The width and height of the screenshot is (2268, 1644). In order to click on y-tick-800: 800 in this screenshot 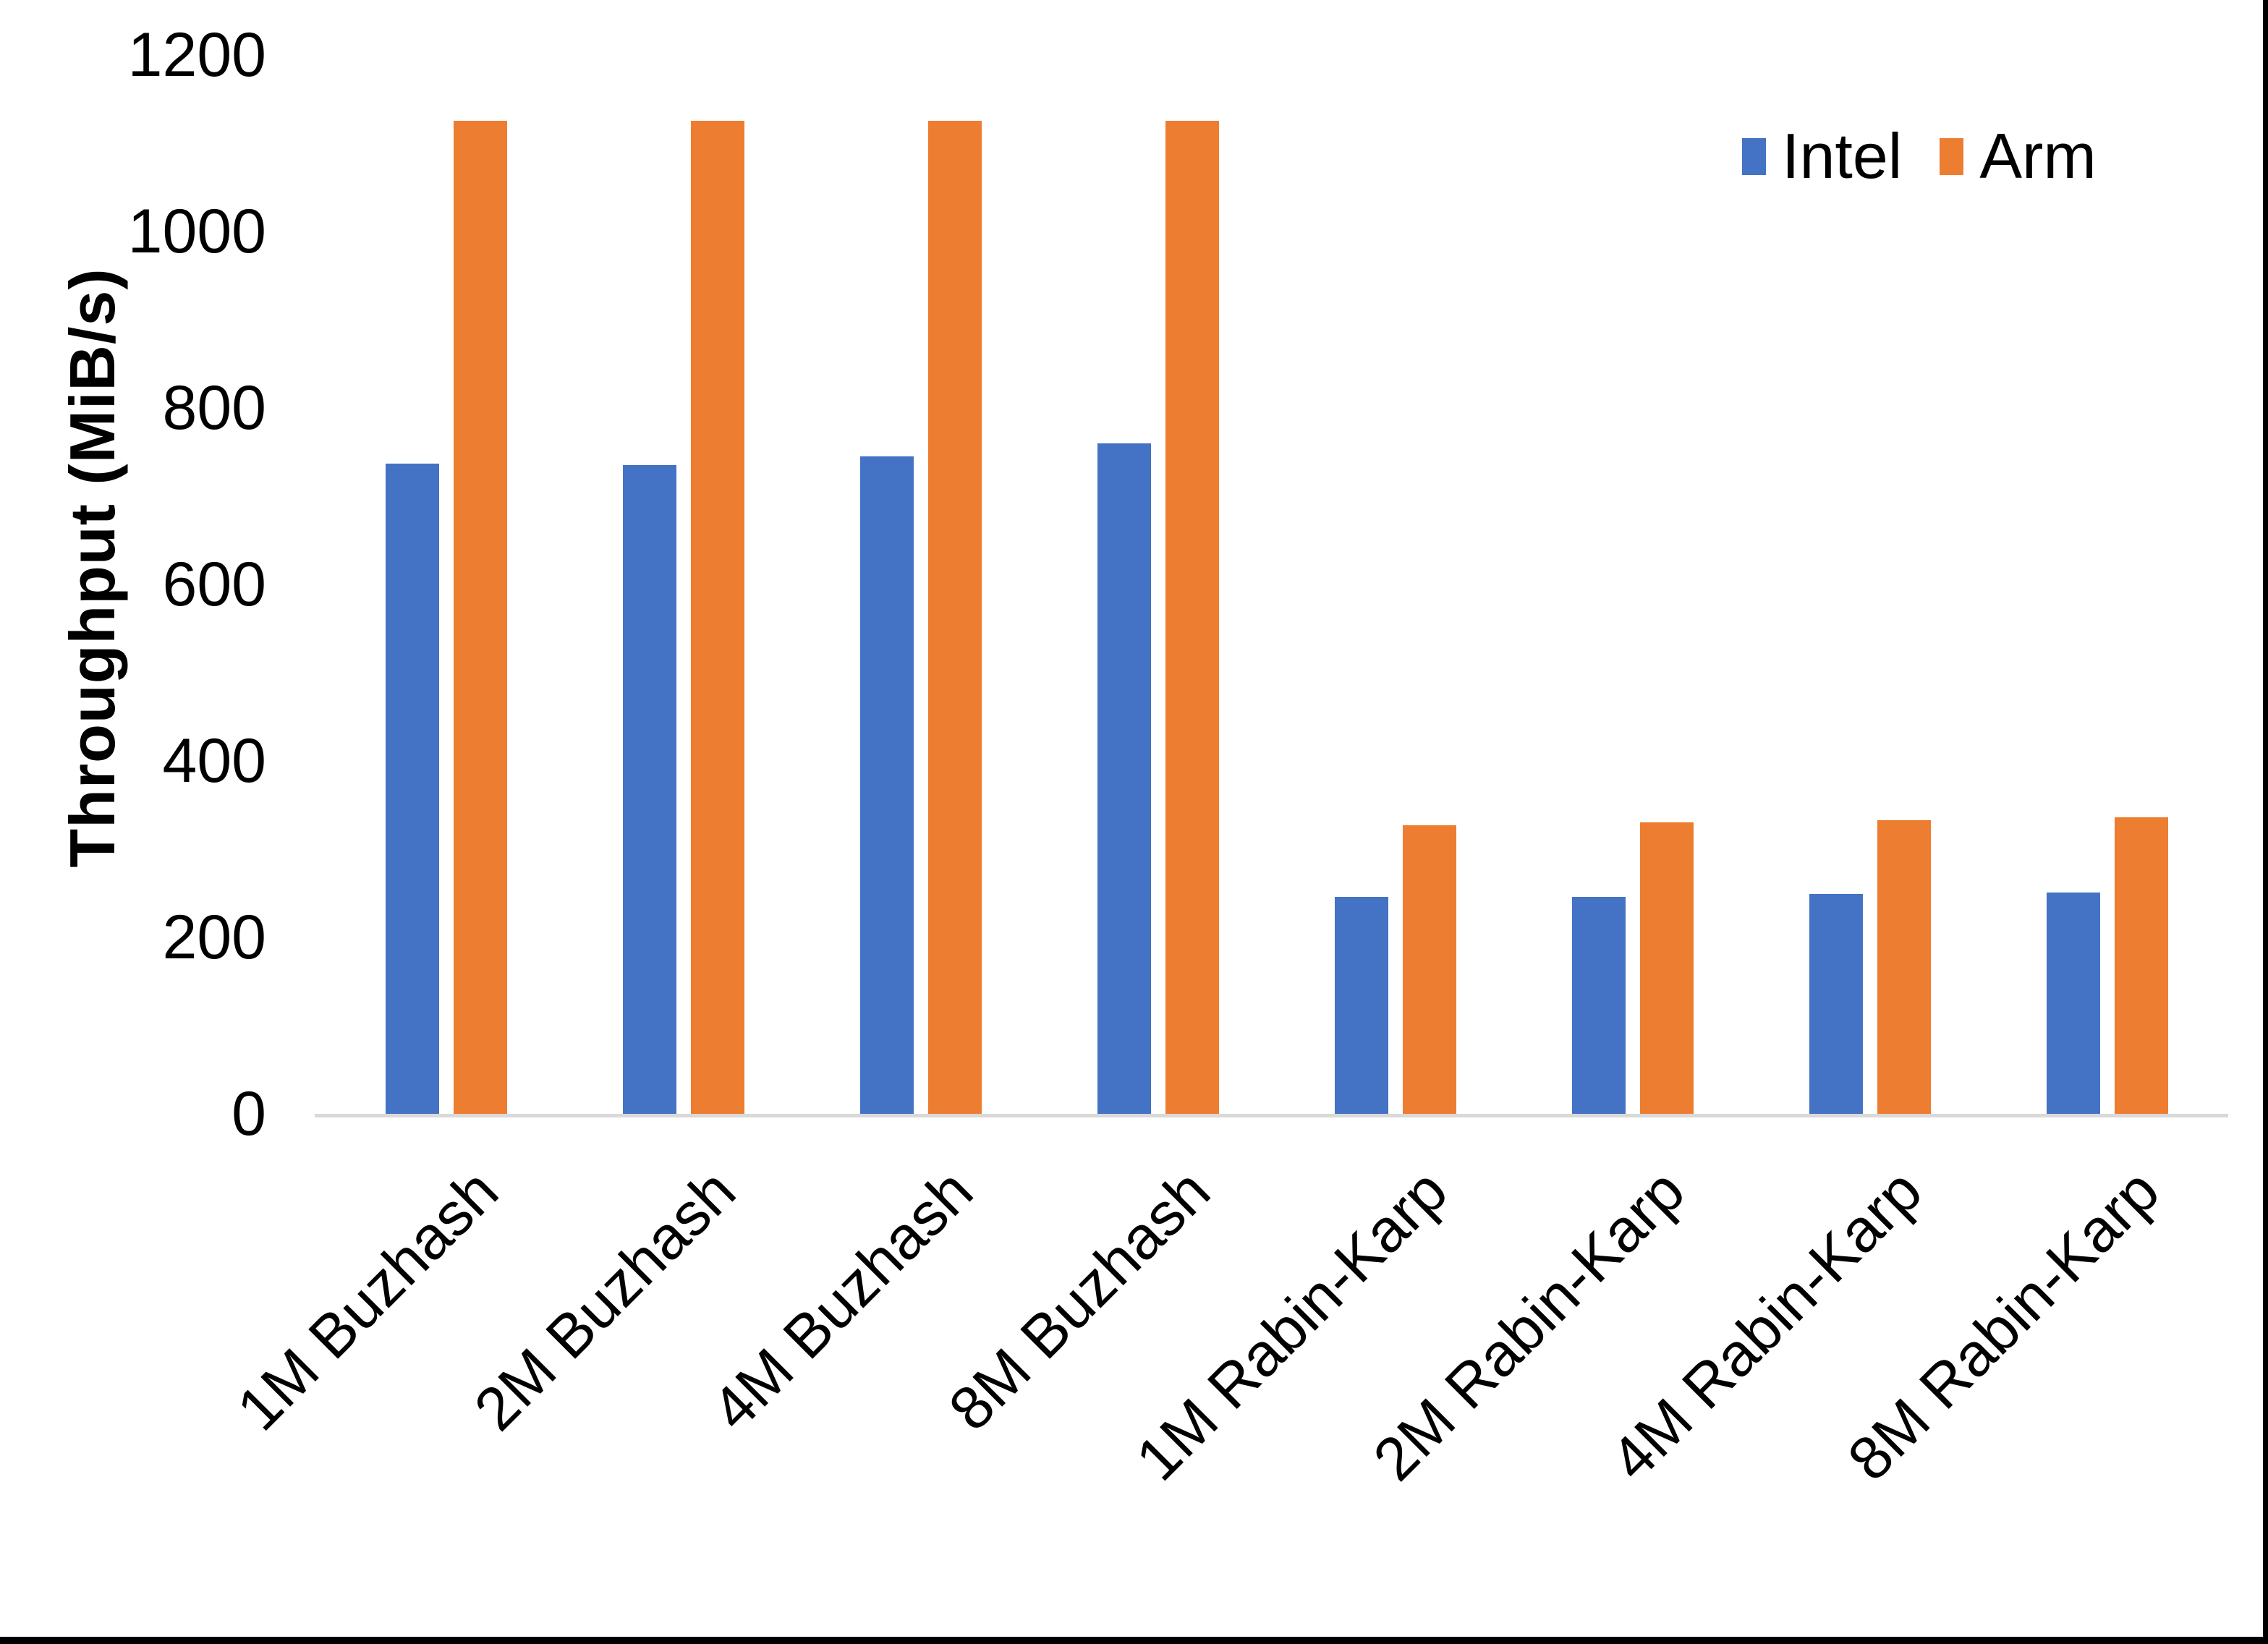, I will do `click(215, 408)`.